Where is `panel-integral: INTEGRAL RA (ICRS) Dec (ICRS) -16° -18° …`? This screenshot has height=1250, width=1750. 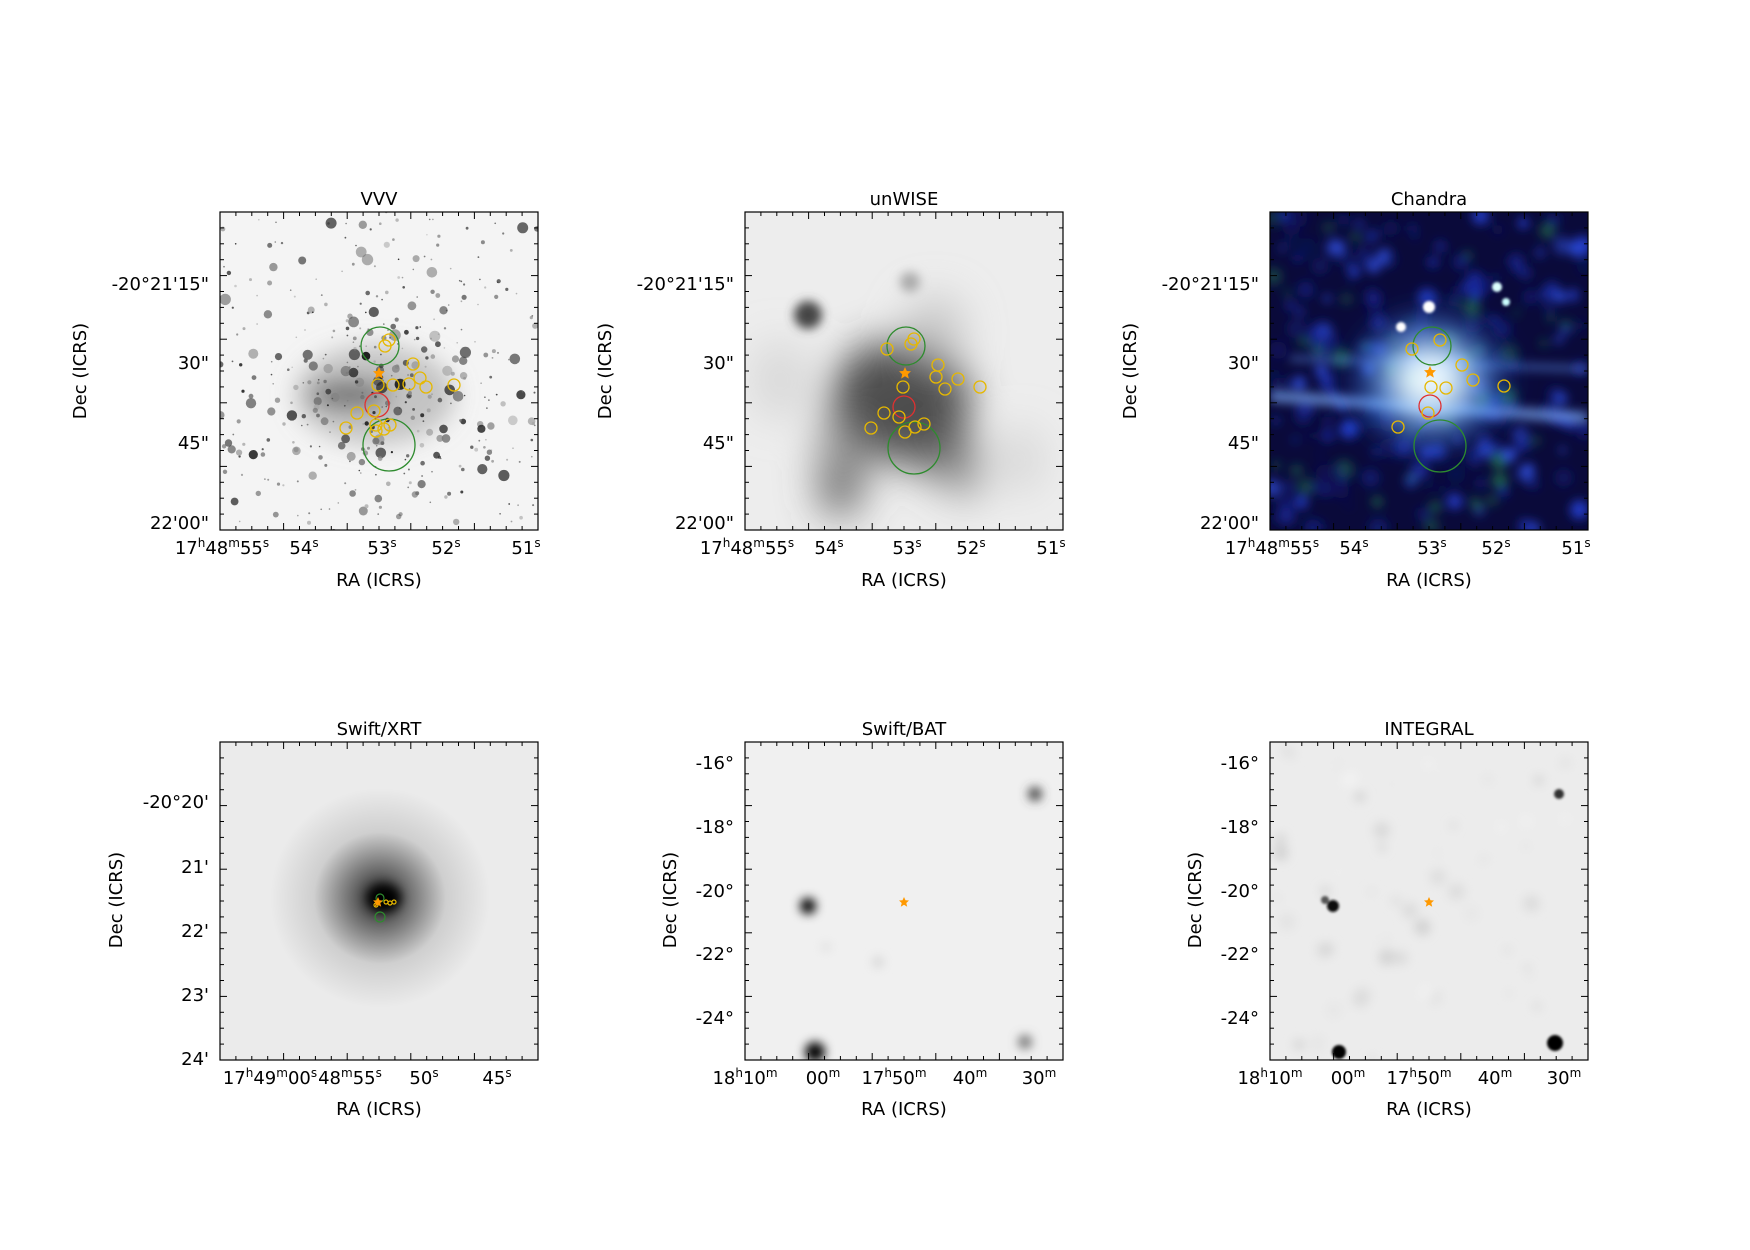 panel-integral: INTEGRAL RA (ICRS) Dec (ICRS) -16° -18° … is located at coordinates (1387, 919).